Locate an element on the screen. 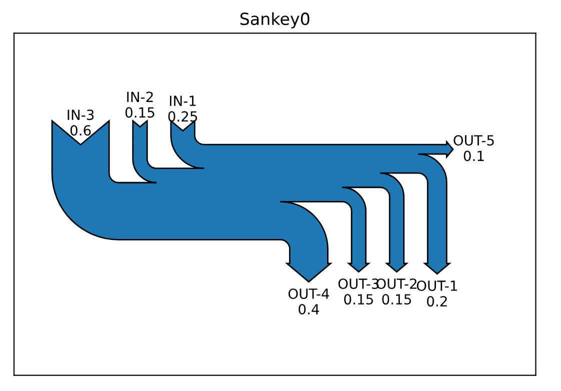  data-label: 0.25 is located at coordinates (183, 116).